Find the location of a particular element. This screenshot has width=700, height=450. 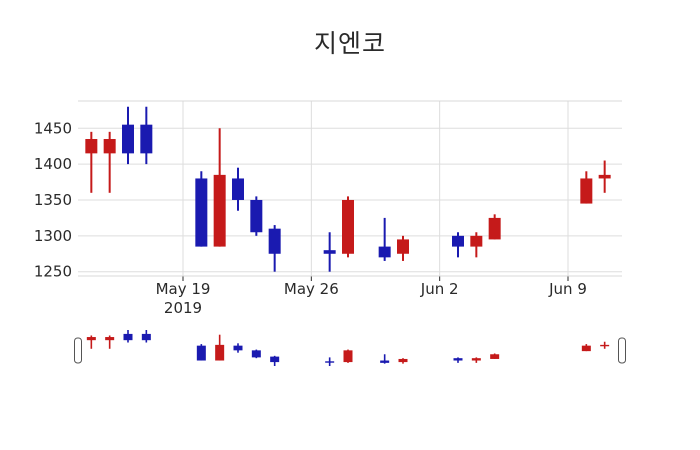

rangeslider-right-handle is located at coordinates (622, 350).